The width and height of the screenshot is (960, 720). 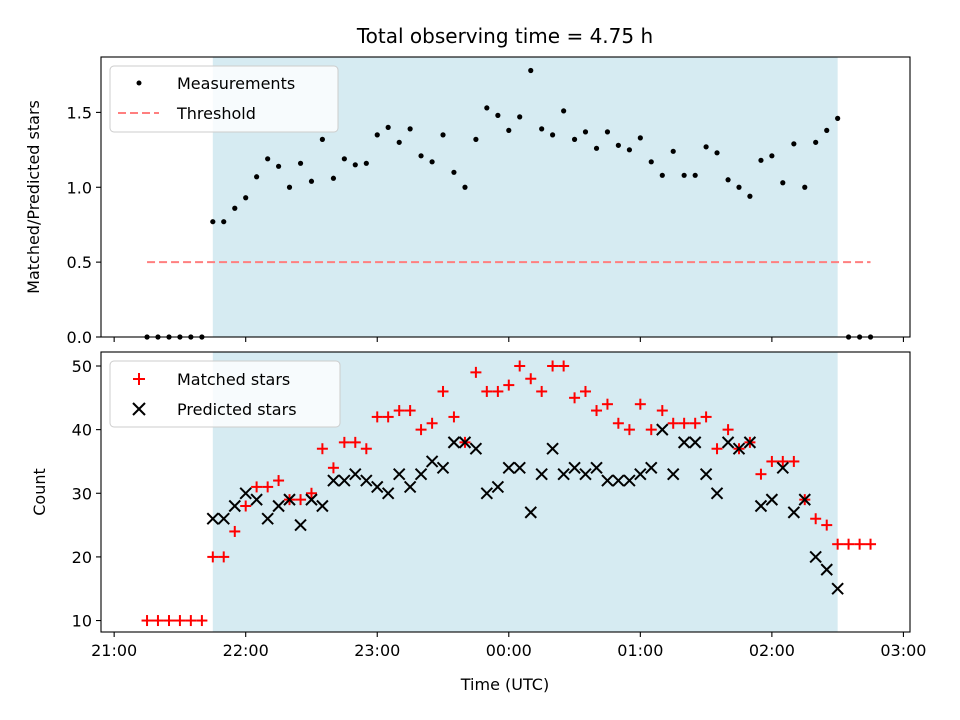 What do you see at coordinates (216, 113) in the screenshot?
I see `legend-label-threshold: Threshold` at bounding box center [216, 113].